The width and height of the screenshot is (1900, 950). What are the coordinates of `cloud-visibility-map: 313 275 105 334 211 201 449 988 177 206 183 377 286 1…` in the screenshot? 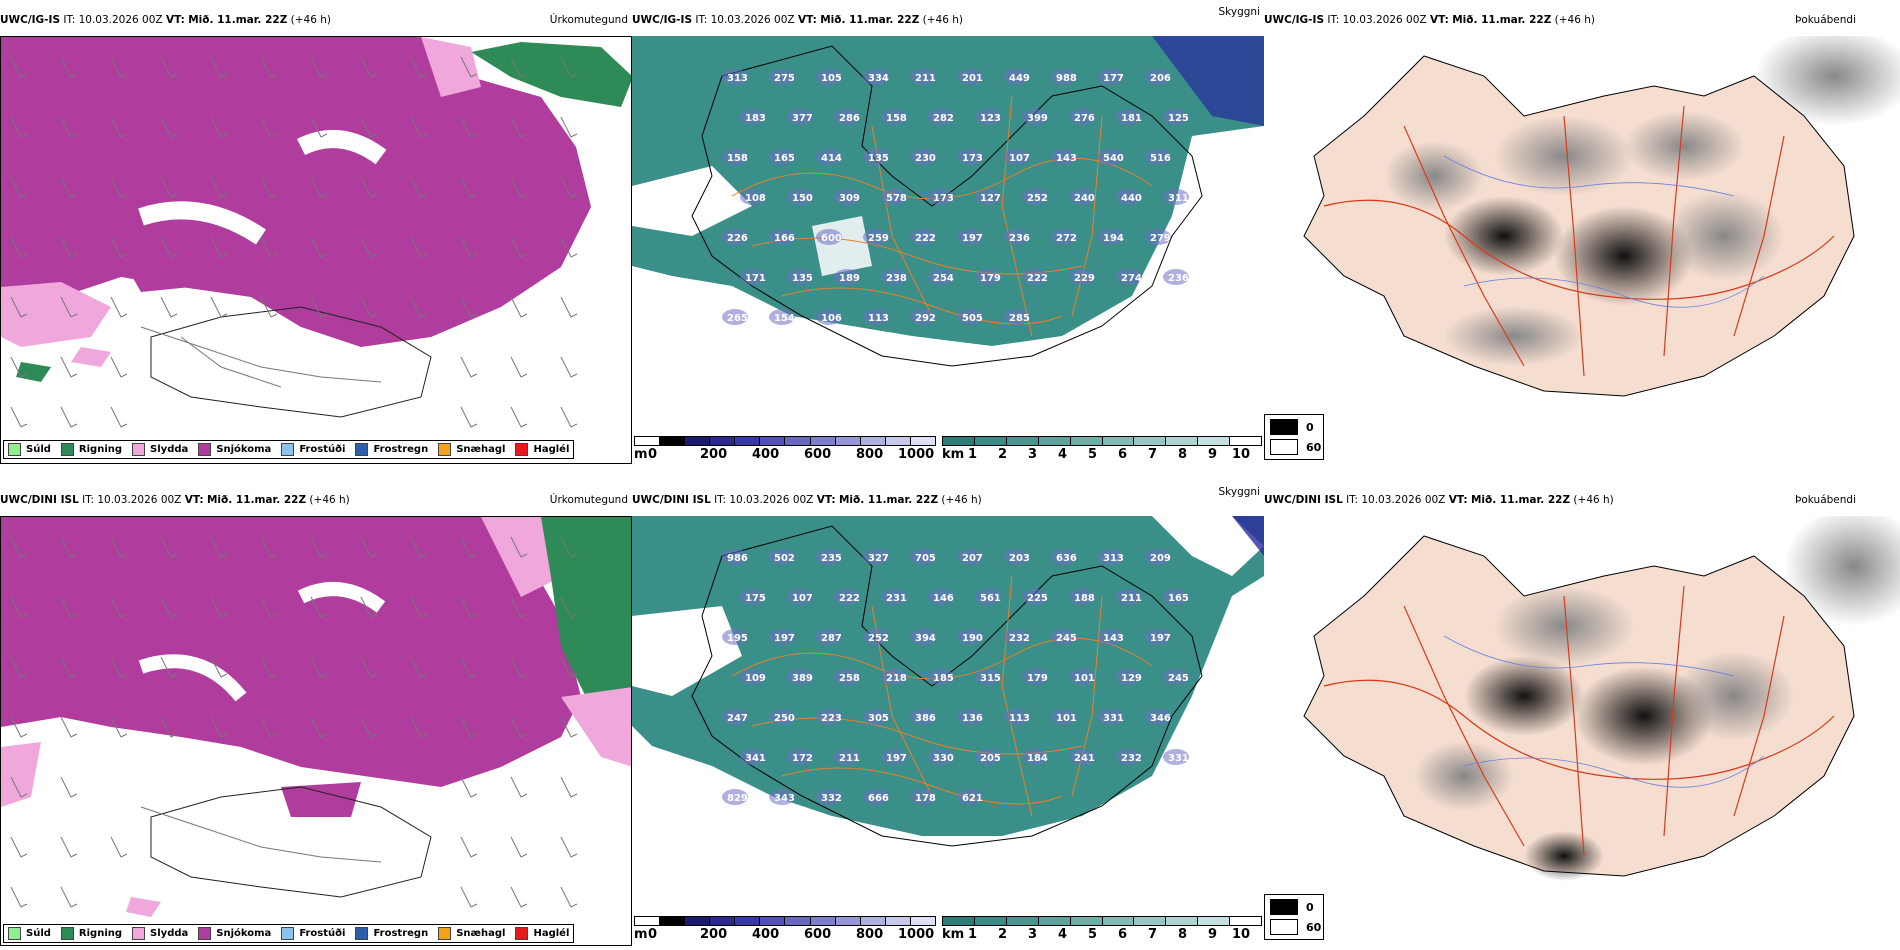 It's located at (948, 228).